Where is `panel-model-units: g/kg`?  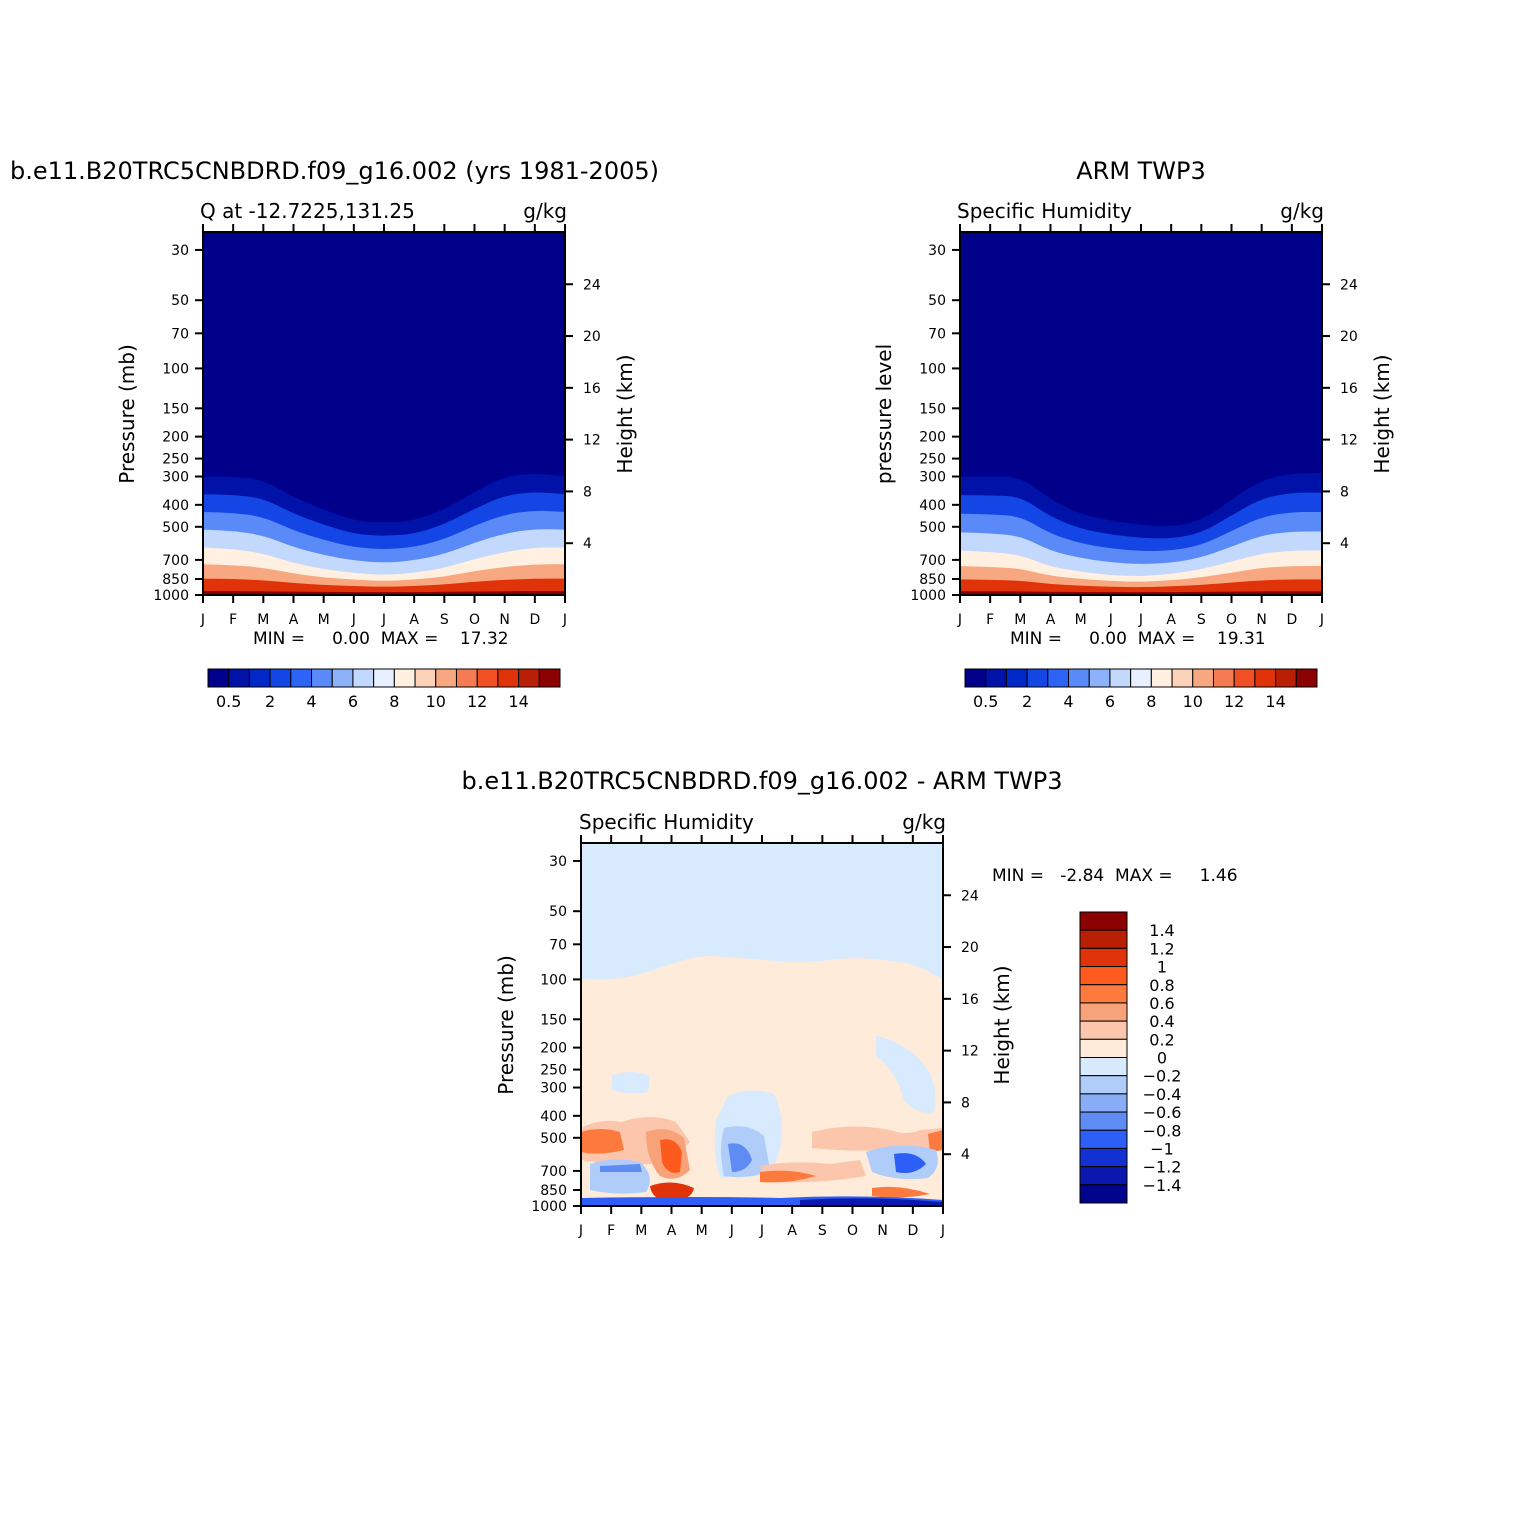 panel-model-units: g/kg is located at coordinates (545, 211).